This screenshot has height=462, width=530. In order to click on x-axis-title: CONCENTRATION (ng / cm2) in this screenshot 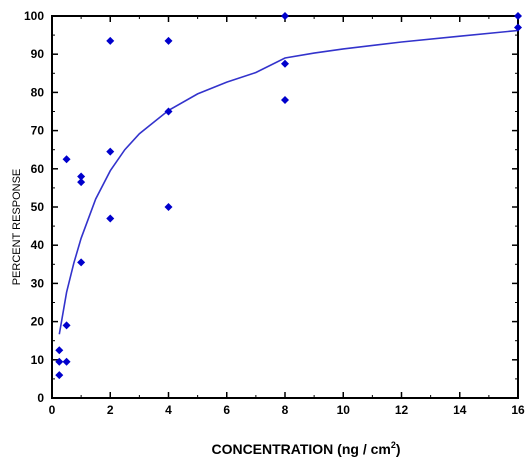, I will do `click(305, 448)`.